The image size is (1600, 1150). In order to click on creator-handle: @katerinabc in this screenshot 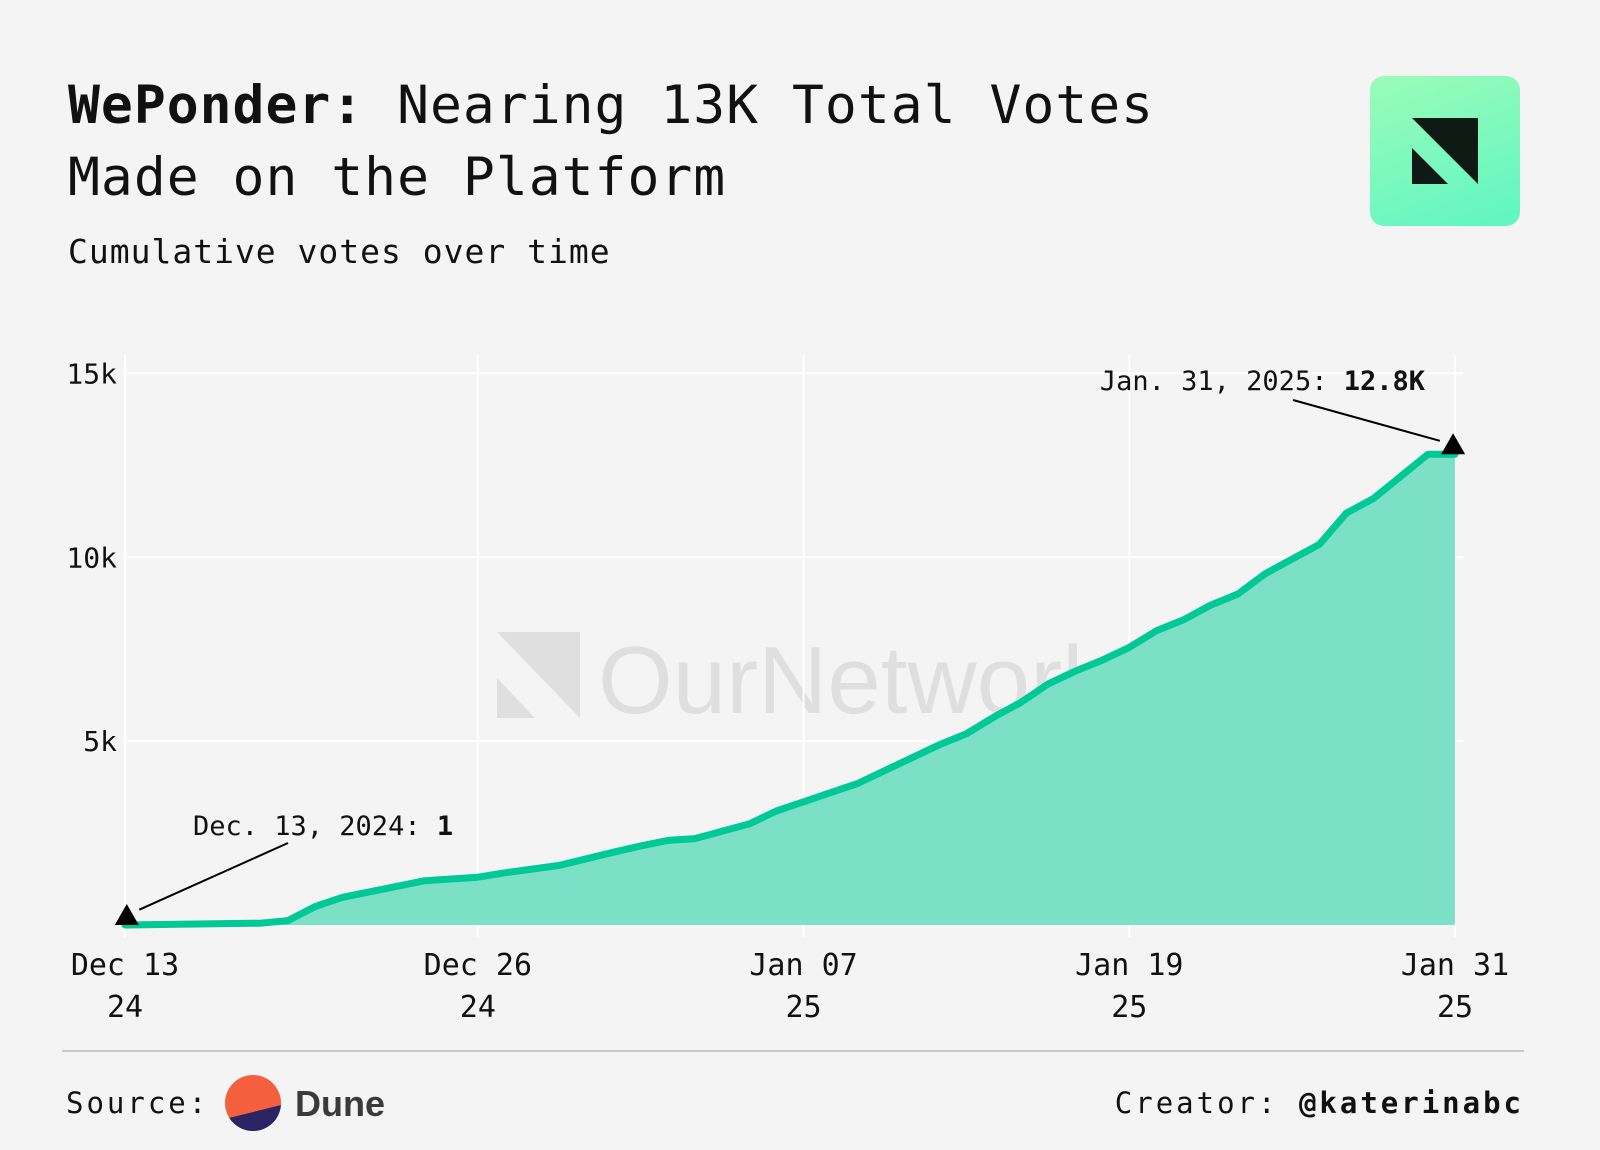, I will do `click(1411, 1103)`.